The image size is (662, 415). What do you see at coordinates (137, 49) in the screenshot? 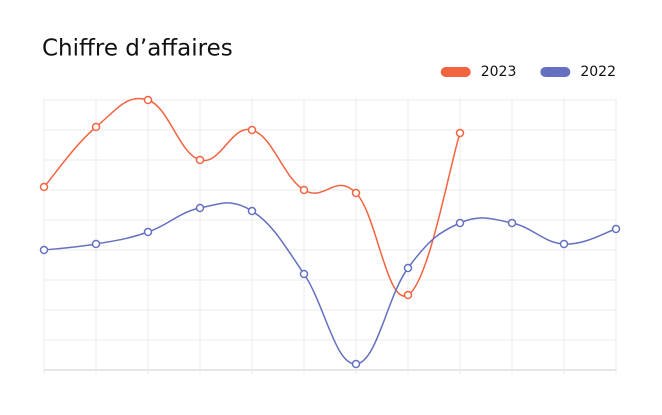
I see `chart-title: Chiffre d’affaires` at bounding box center [137, 49].